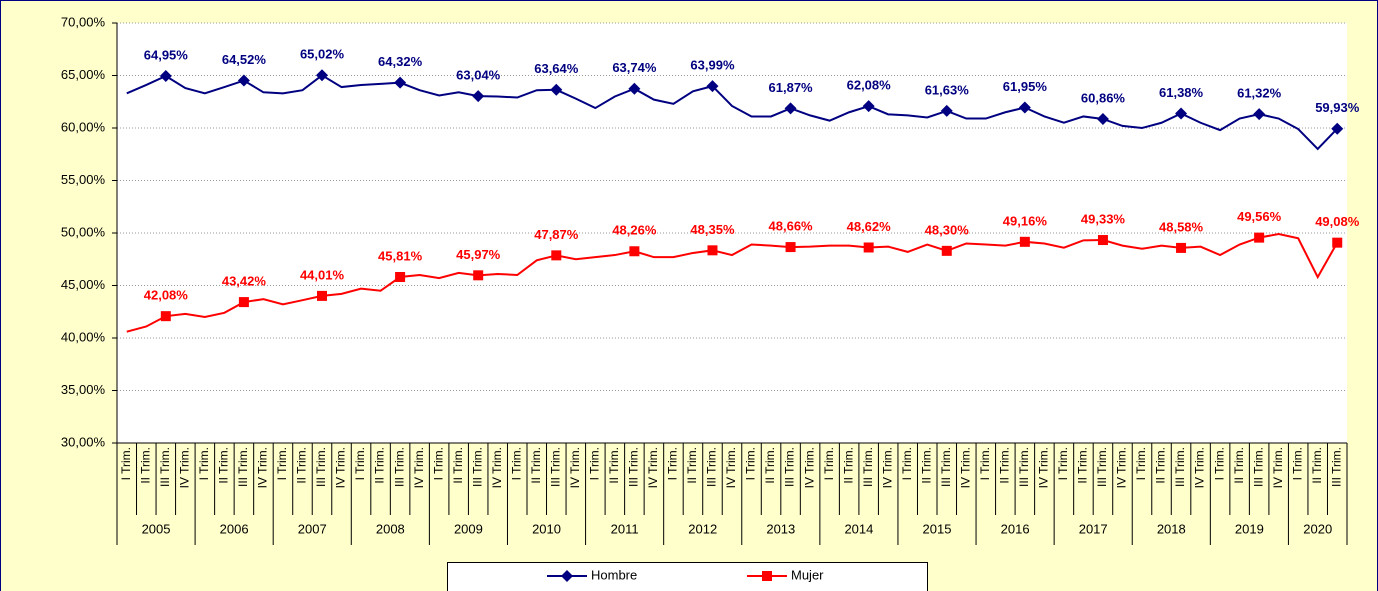  I want to click on data-label: 48,58%, so click(1181, 226).